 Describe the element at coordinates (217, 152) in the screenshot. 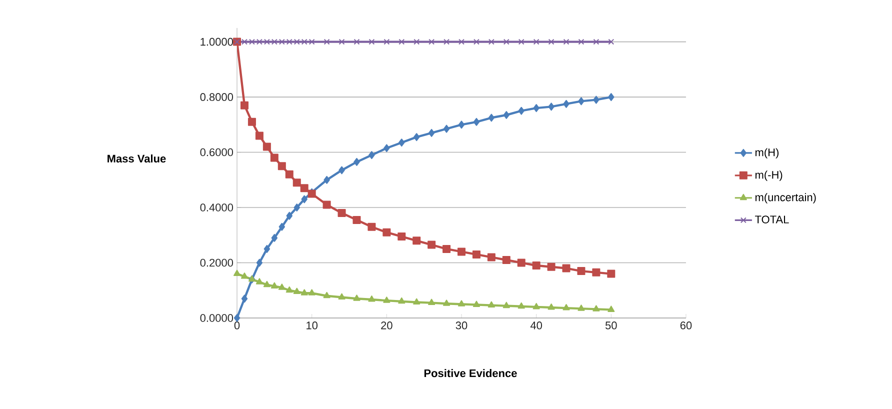

I see `y-tick-label: 0.6000` at that location.